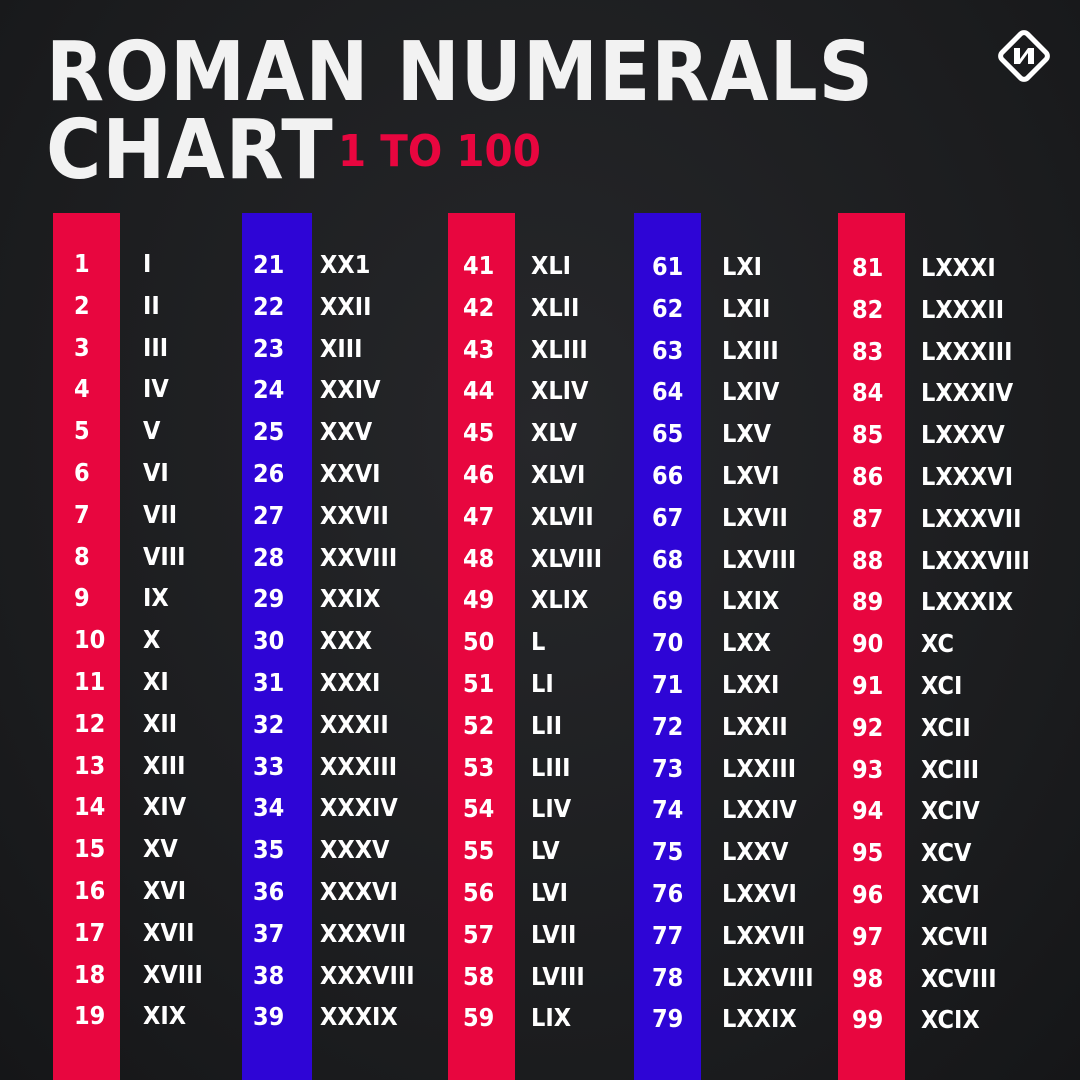  Describe the element at coordinates (156, 472) in the screenshot. I see `roman-numeral: VI` at that location.